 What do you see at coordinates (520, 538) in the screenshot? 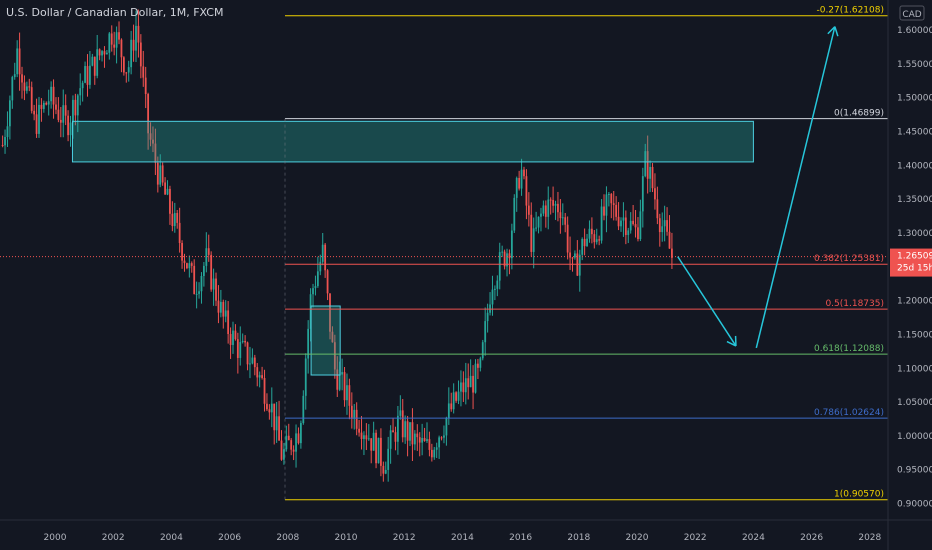
I see `time-tick-label: 2016` at bounding box center [520, 538].